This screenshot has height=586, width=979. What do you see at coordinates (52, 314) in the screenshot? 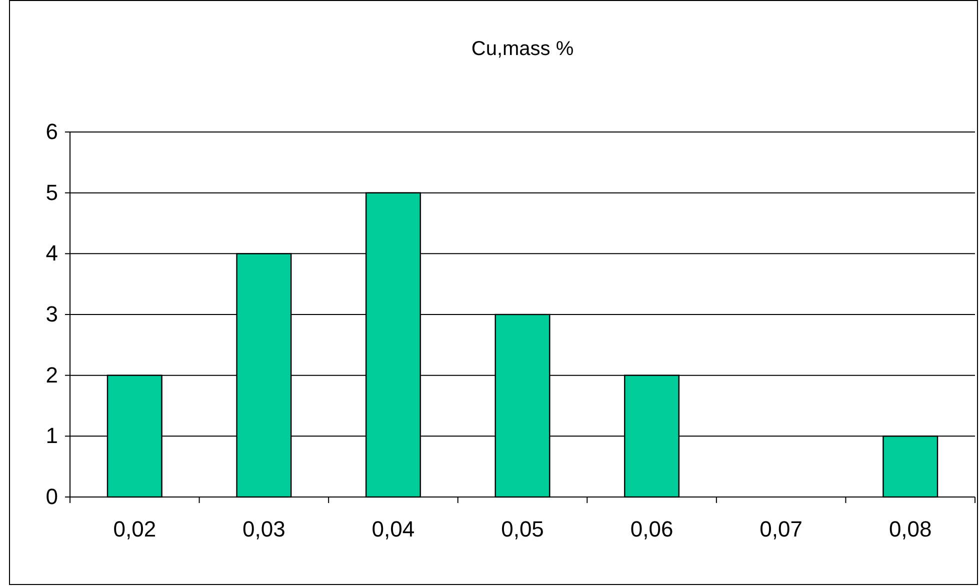
I see `y-tick-label: 3` at bounding box center [52, 314].